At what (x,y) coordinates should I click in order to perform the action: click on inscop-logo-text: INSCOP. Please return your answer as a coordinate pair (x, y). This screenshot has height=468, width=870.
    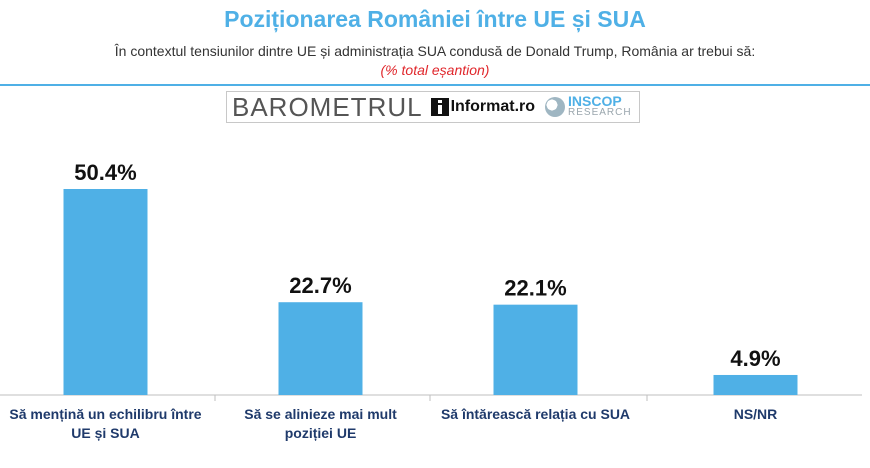
    Looking at the image, I should click on (595, 101).